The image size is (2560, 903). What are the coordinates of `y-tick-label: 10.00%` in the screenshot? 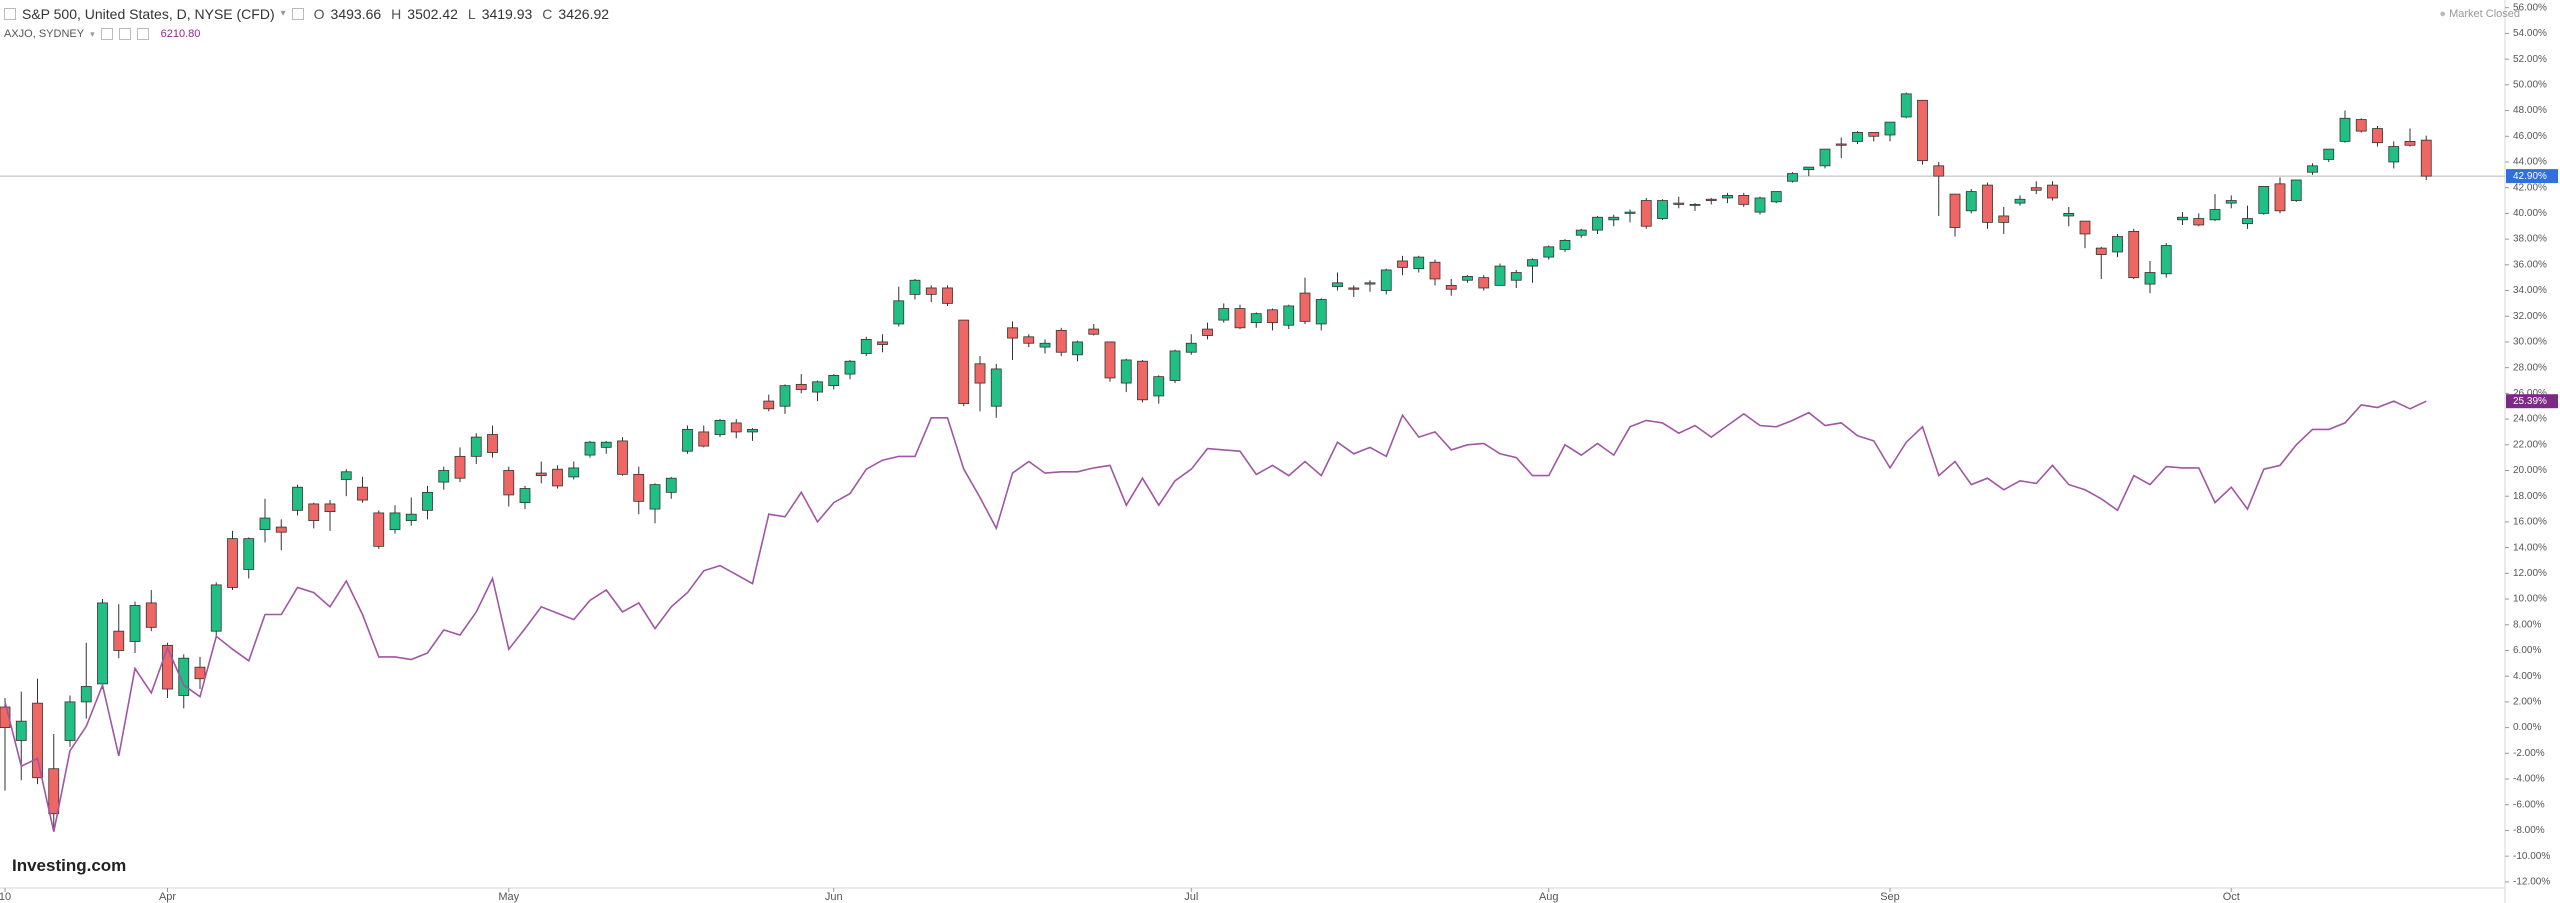 It's located at (2530, 599).